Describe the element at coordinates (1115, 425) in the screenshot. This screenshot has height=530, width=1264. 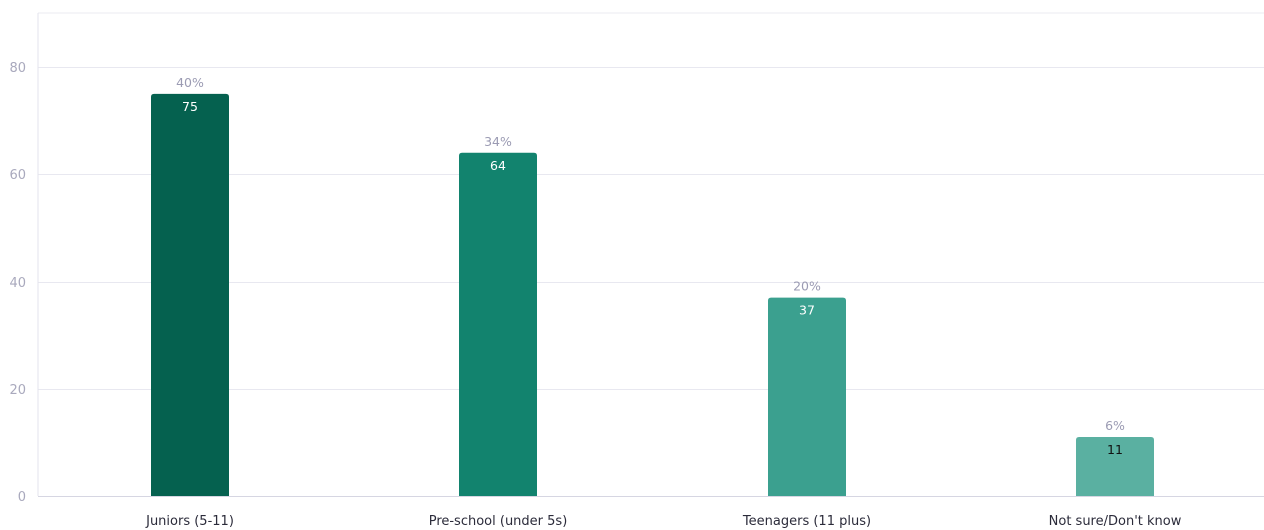
I see `percentage-label: 6%` at that location.